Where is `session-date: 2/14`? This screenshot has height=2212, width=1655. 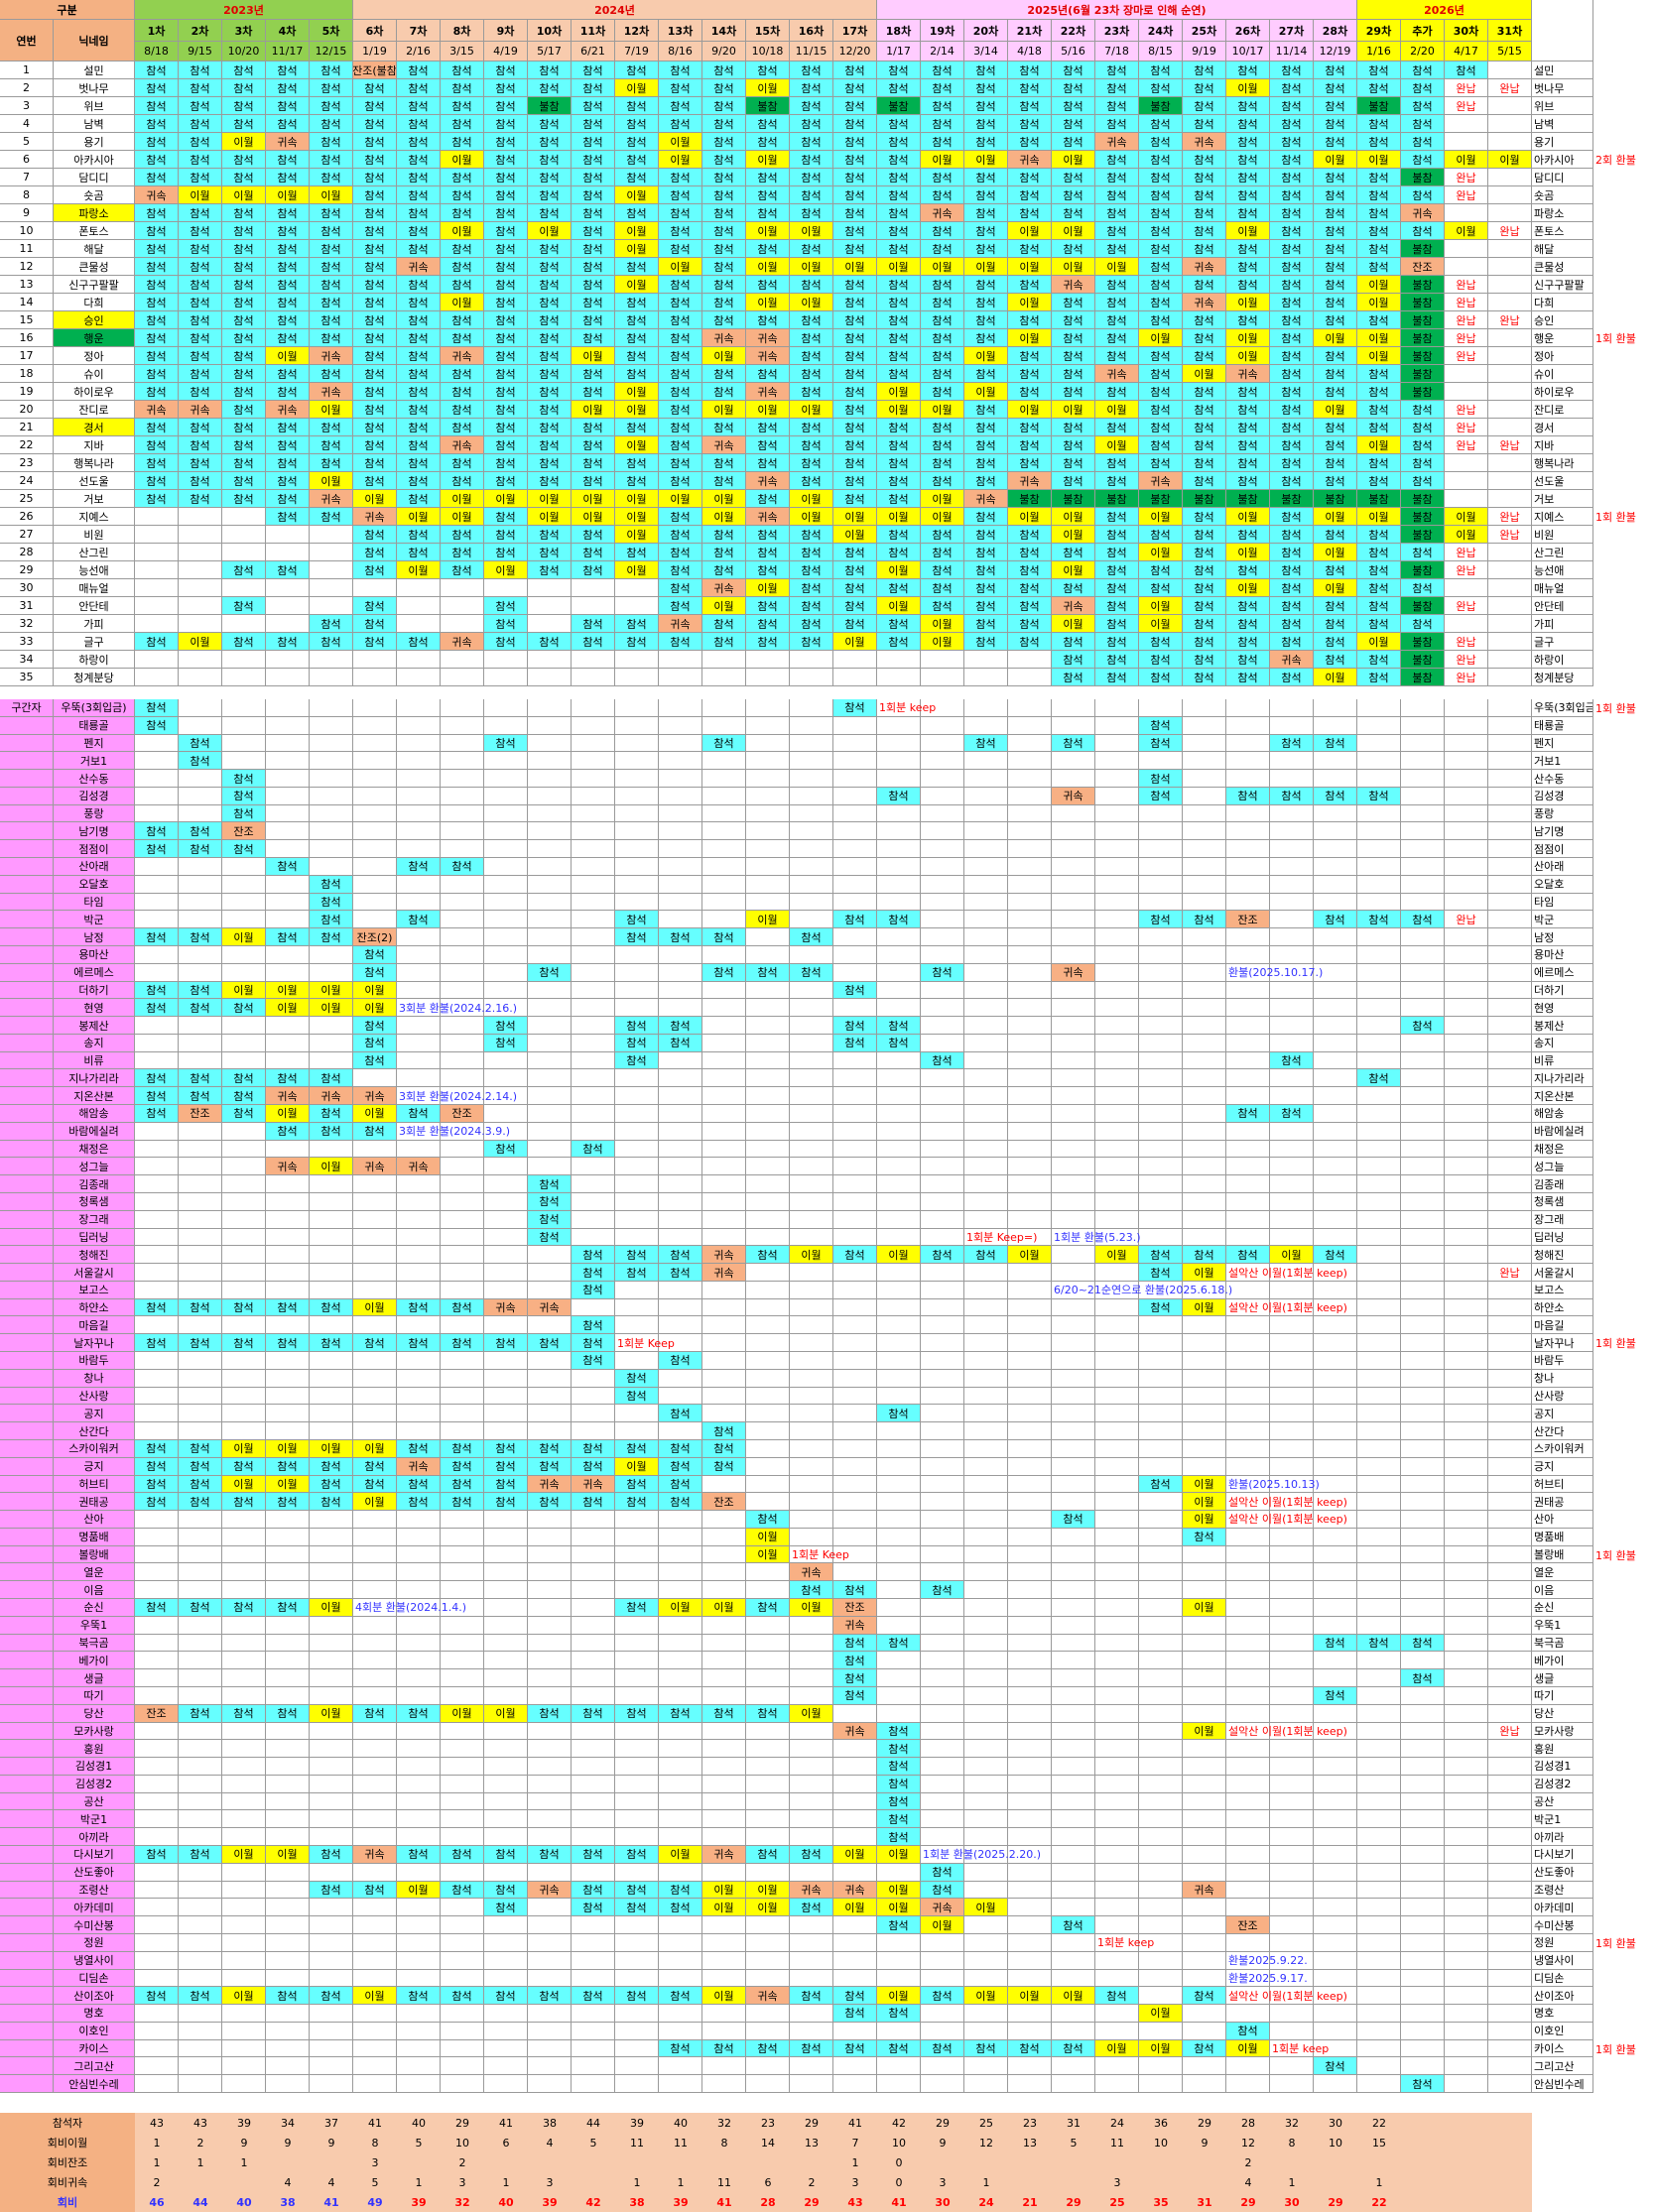 session-date: 2/14 is located at coordinates (942, 51).